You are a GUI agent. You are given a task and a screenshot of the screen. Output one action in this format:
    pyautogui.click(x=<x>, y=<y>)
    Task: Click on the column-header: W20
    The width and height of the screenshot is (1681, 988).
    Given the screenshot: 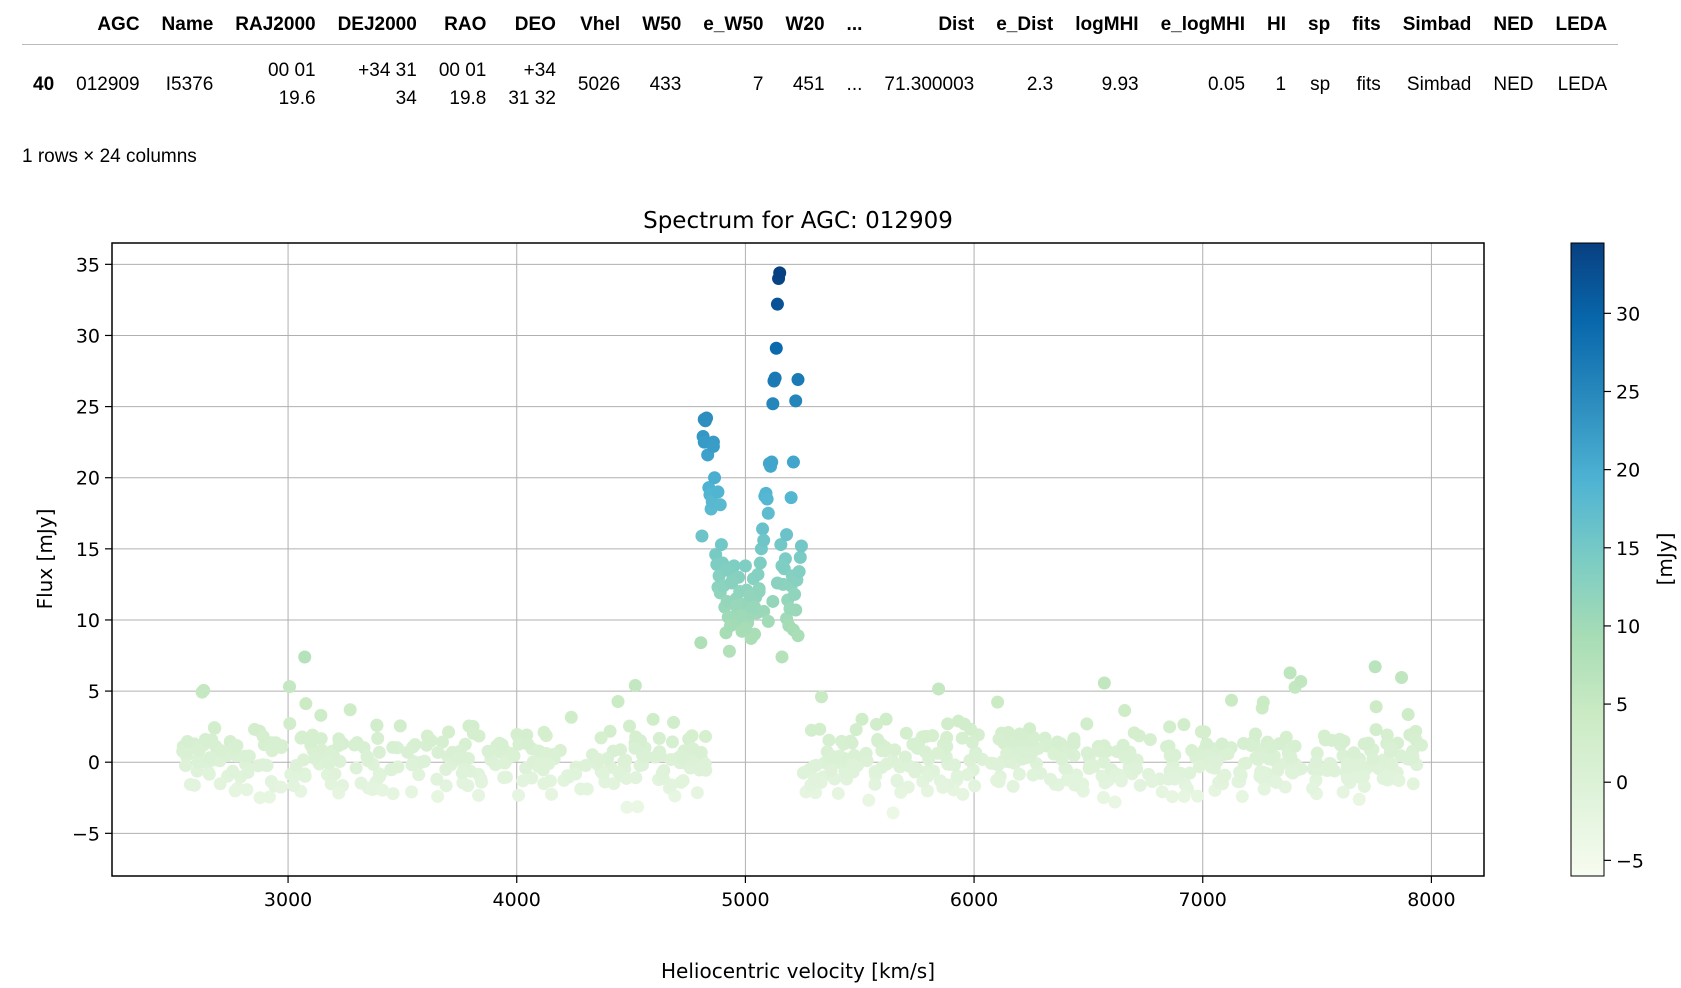 What is the action you would take?
    pyautogui.click(x=805, y=24)
    